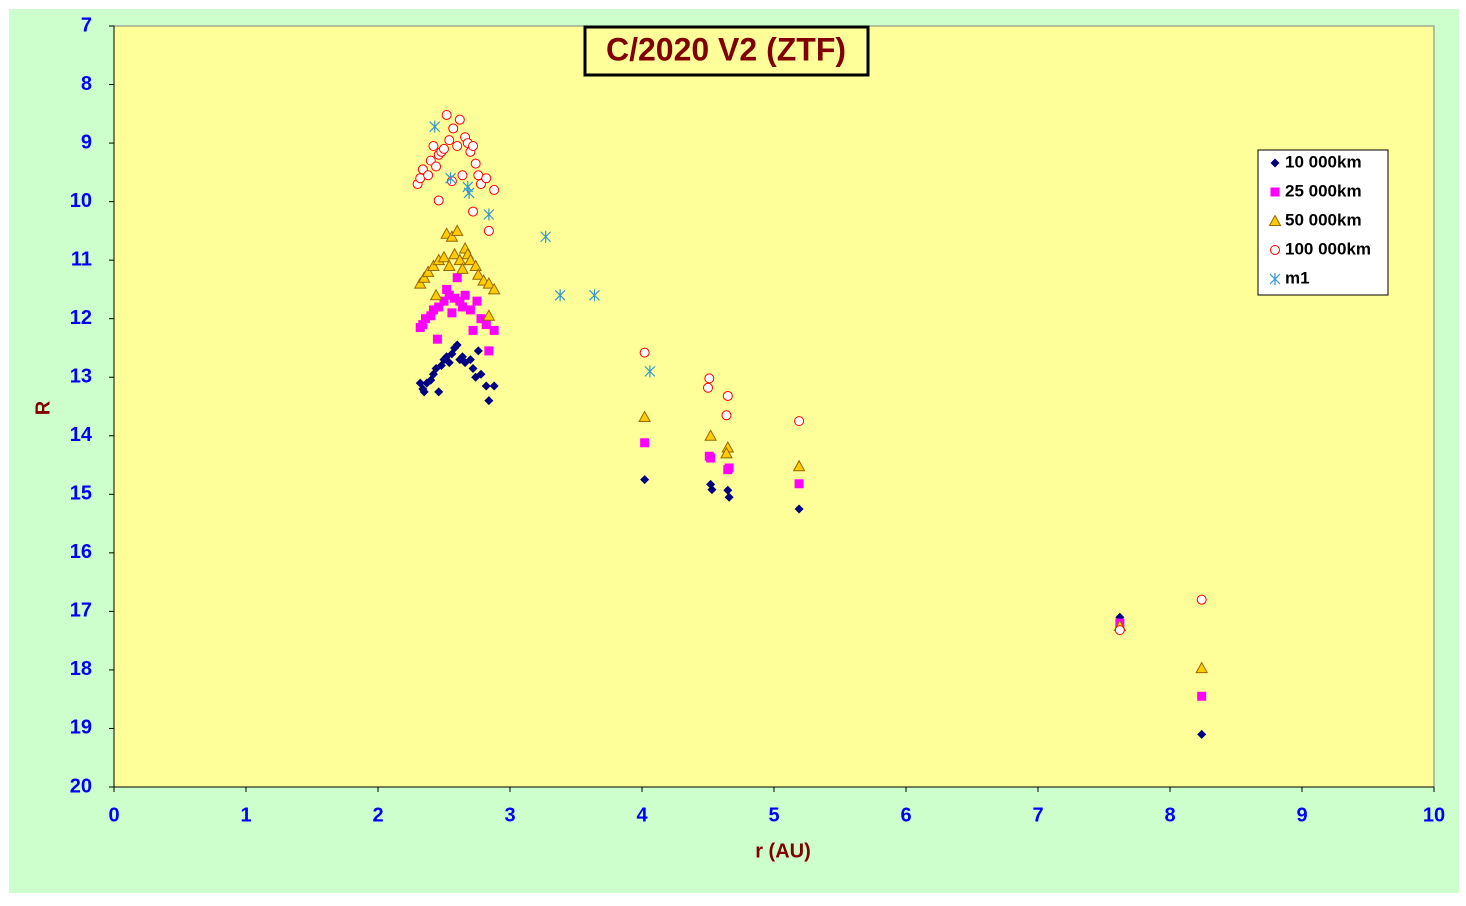 This screenshot has width=1466, height=906. What do you see at coordinates (1301, 815) in the screenshot?
I see `x-tick-label: 9` at bounding box center [1301, 815].